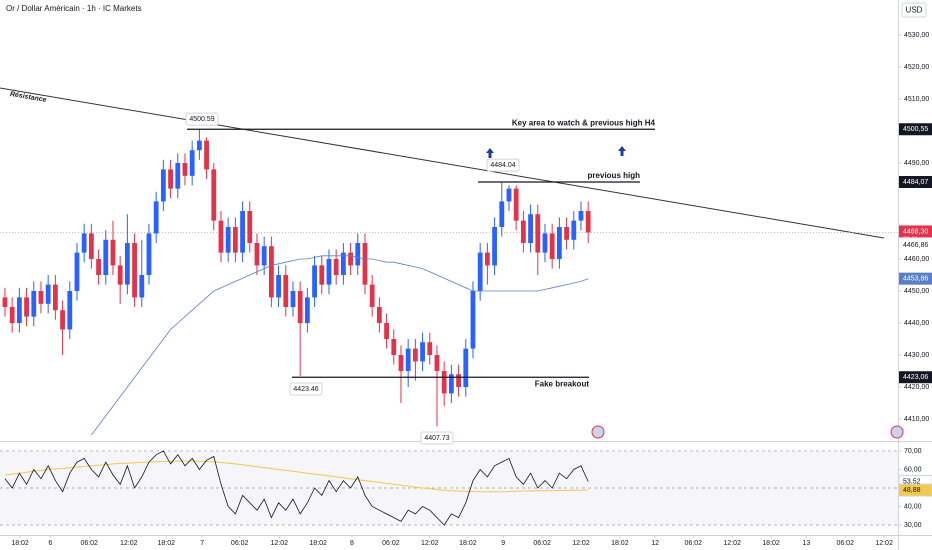 Image resolution: width=932 pixels, height=550 pixels. Describe the element at coordinates (806, 543) in the screenshot. I see `x-tick-label: 13` at that location.